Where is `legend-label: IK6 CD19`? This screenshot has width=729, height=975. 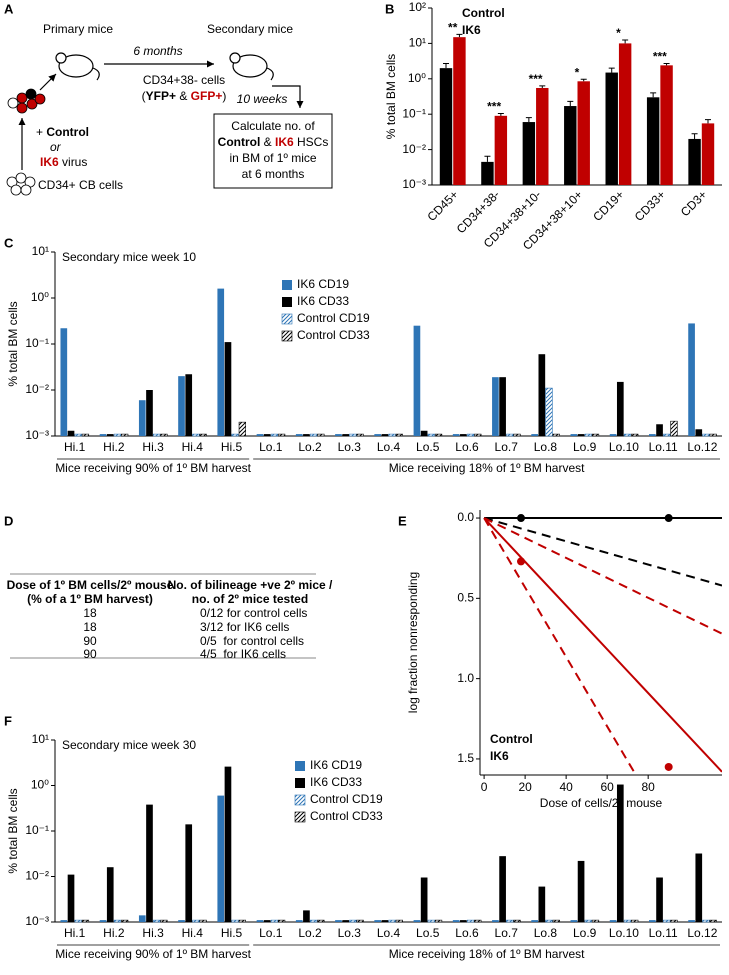
legend-label: IK6 CD19 is located at coordinates (336, 765).